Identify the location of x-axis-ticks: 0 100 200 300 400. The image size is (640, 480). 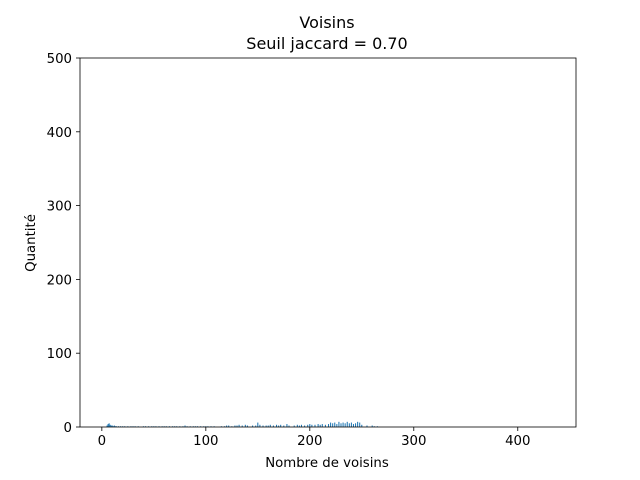
(314, 438).